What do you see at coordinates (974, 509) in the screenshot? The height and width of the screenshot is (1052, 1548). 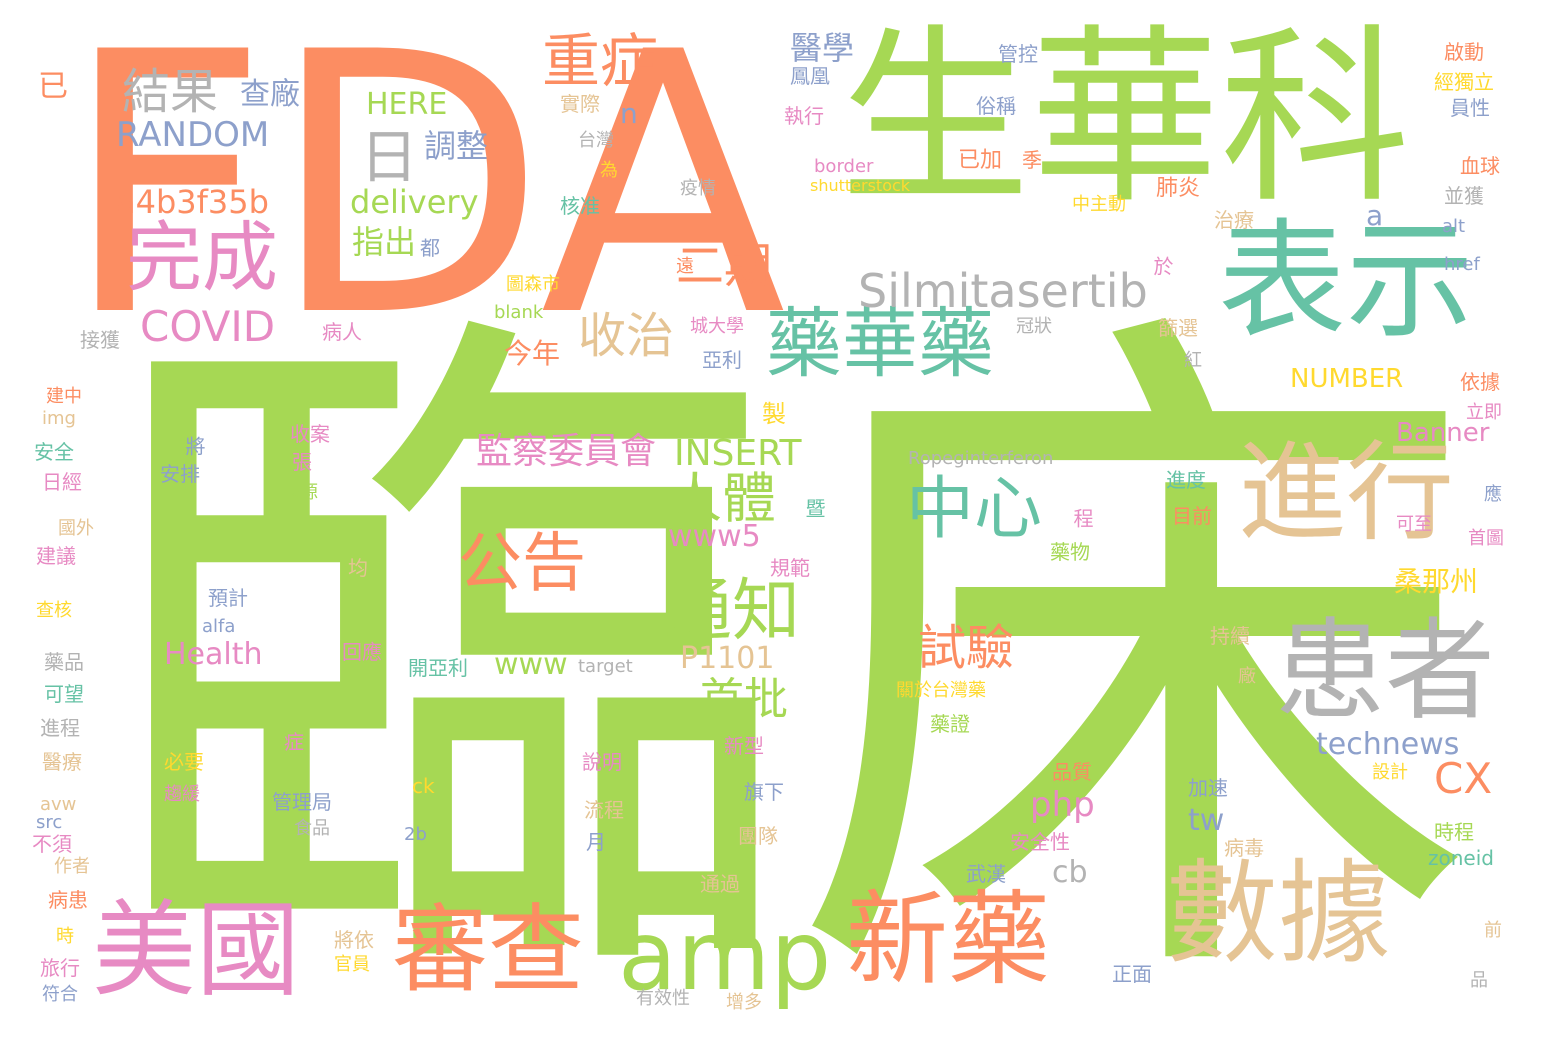 I see `cloud-word-18: 中心` at bounding box center [974, 509].